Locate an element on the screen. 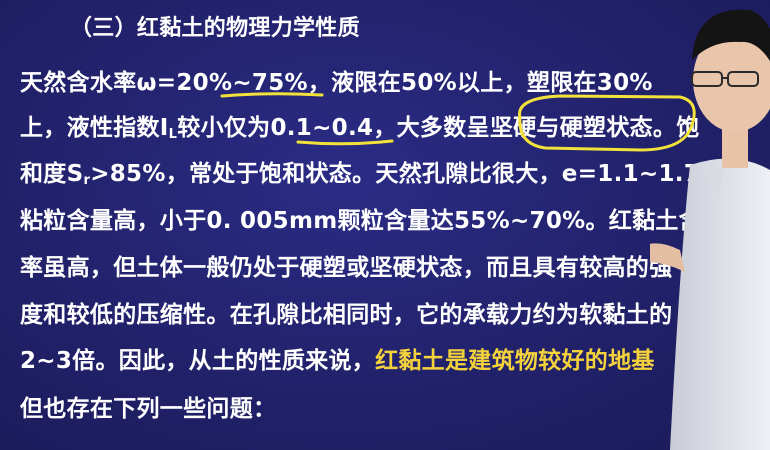  line-text: 率虽高，但土体一般仍处于硬塑或坚硬状态，而且具有较高的强 is located at coordinates (346, 268).